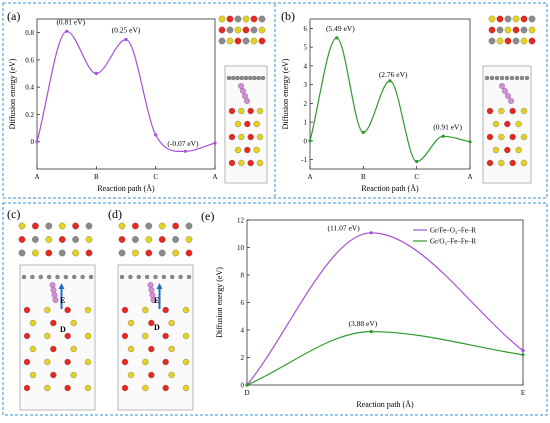 The width and height of the screenshot is (550, 423). Describe the element at coordinates (453, 242) in the screenshot. I see `legend-label: Gr/O₃–Fe–Fe–R` at that location.